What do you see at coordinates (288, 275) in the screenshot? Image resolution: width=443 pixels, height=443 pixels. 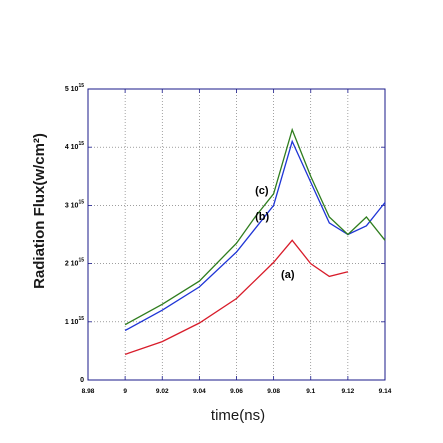 I see `series-annotation: (a)` at bounding box center [288, 275].